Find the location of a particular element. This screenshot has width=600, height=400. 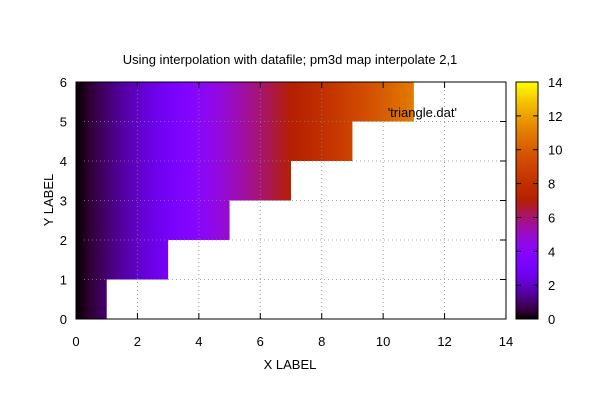

colorbar-tick-label-3: 6 is located at coordinates (551, 217).